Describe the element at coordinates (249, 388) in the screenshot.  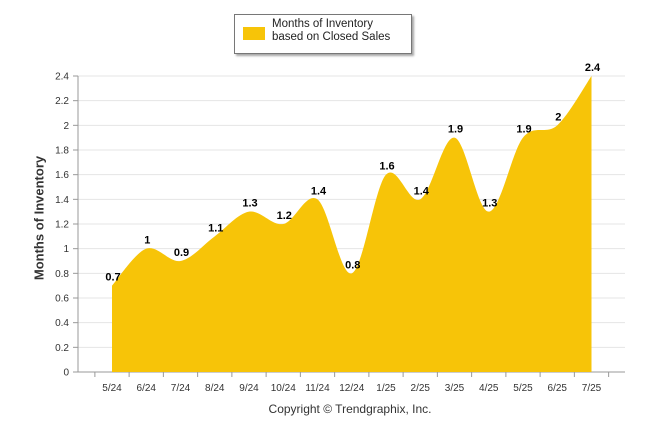
I see `x-tick-label: 9/24` at that location.